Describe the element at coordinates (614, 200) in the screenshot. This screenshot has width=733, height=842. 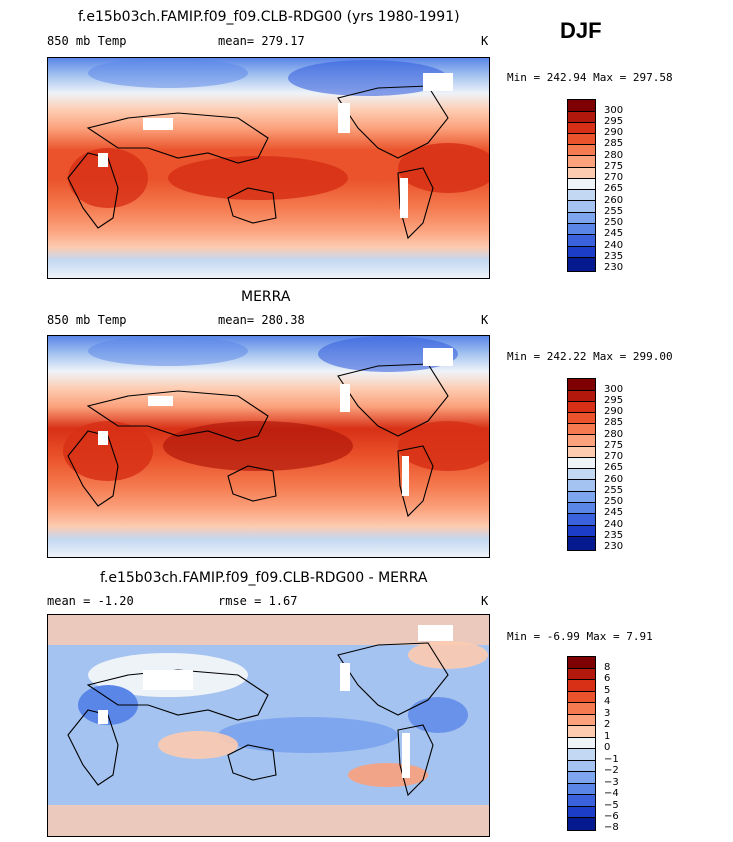
I see `panel-1-cb-label: 260` at that location.